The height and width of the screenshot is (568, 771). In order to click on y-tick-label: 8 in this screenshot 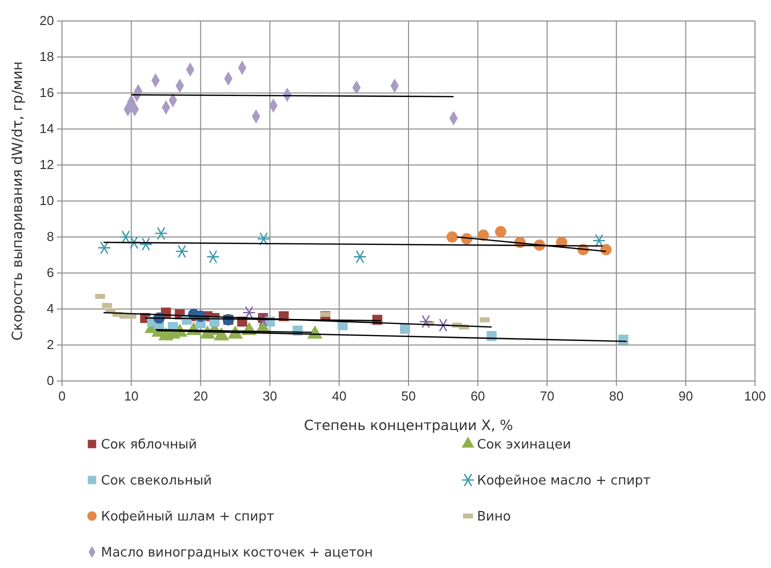, I will do `click(50, 236)`.